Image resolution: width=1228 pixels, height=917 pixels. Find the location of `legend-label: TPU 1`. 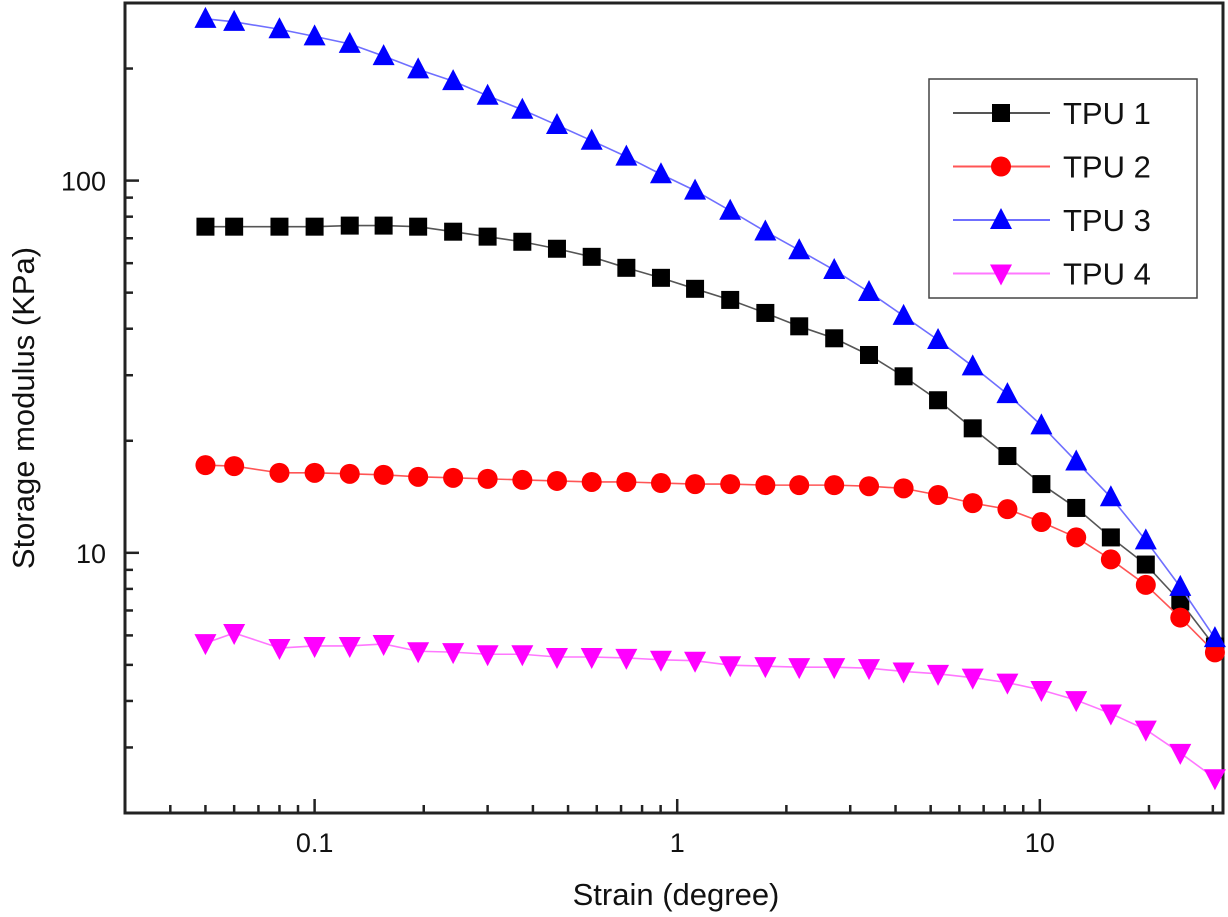

legend-label: TPU 1 is located at coordinates (1107, 113).